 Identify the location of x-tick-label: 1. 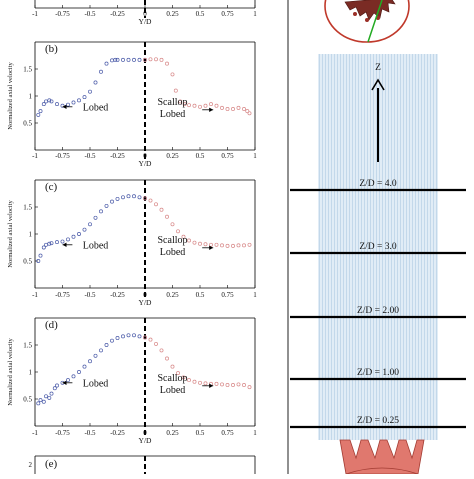
(255, 433).